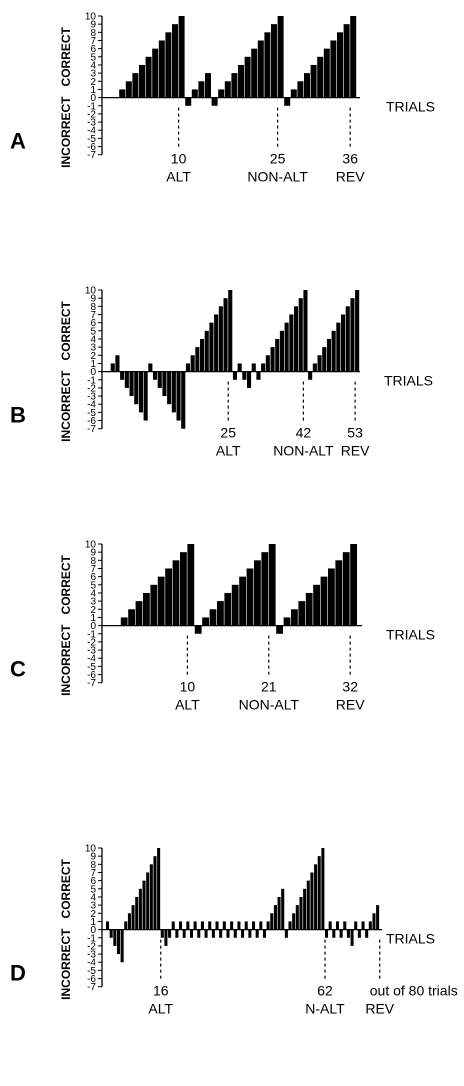 The width and height of the screenshot is (464, 1086). I want to click on y-tick-label: 8, so click(93, 307).